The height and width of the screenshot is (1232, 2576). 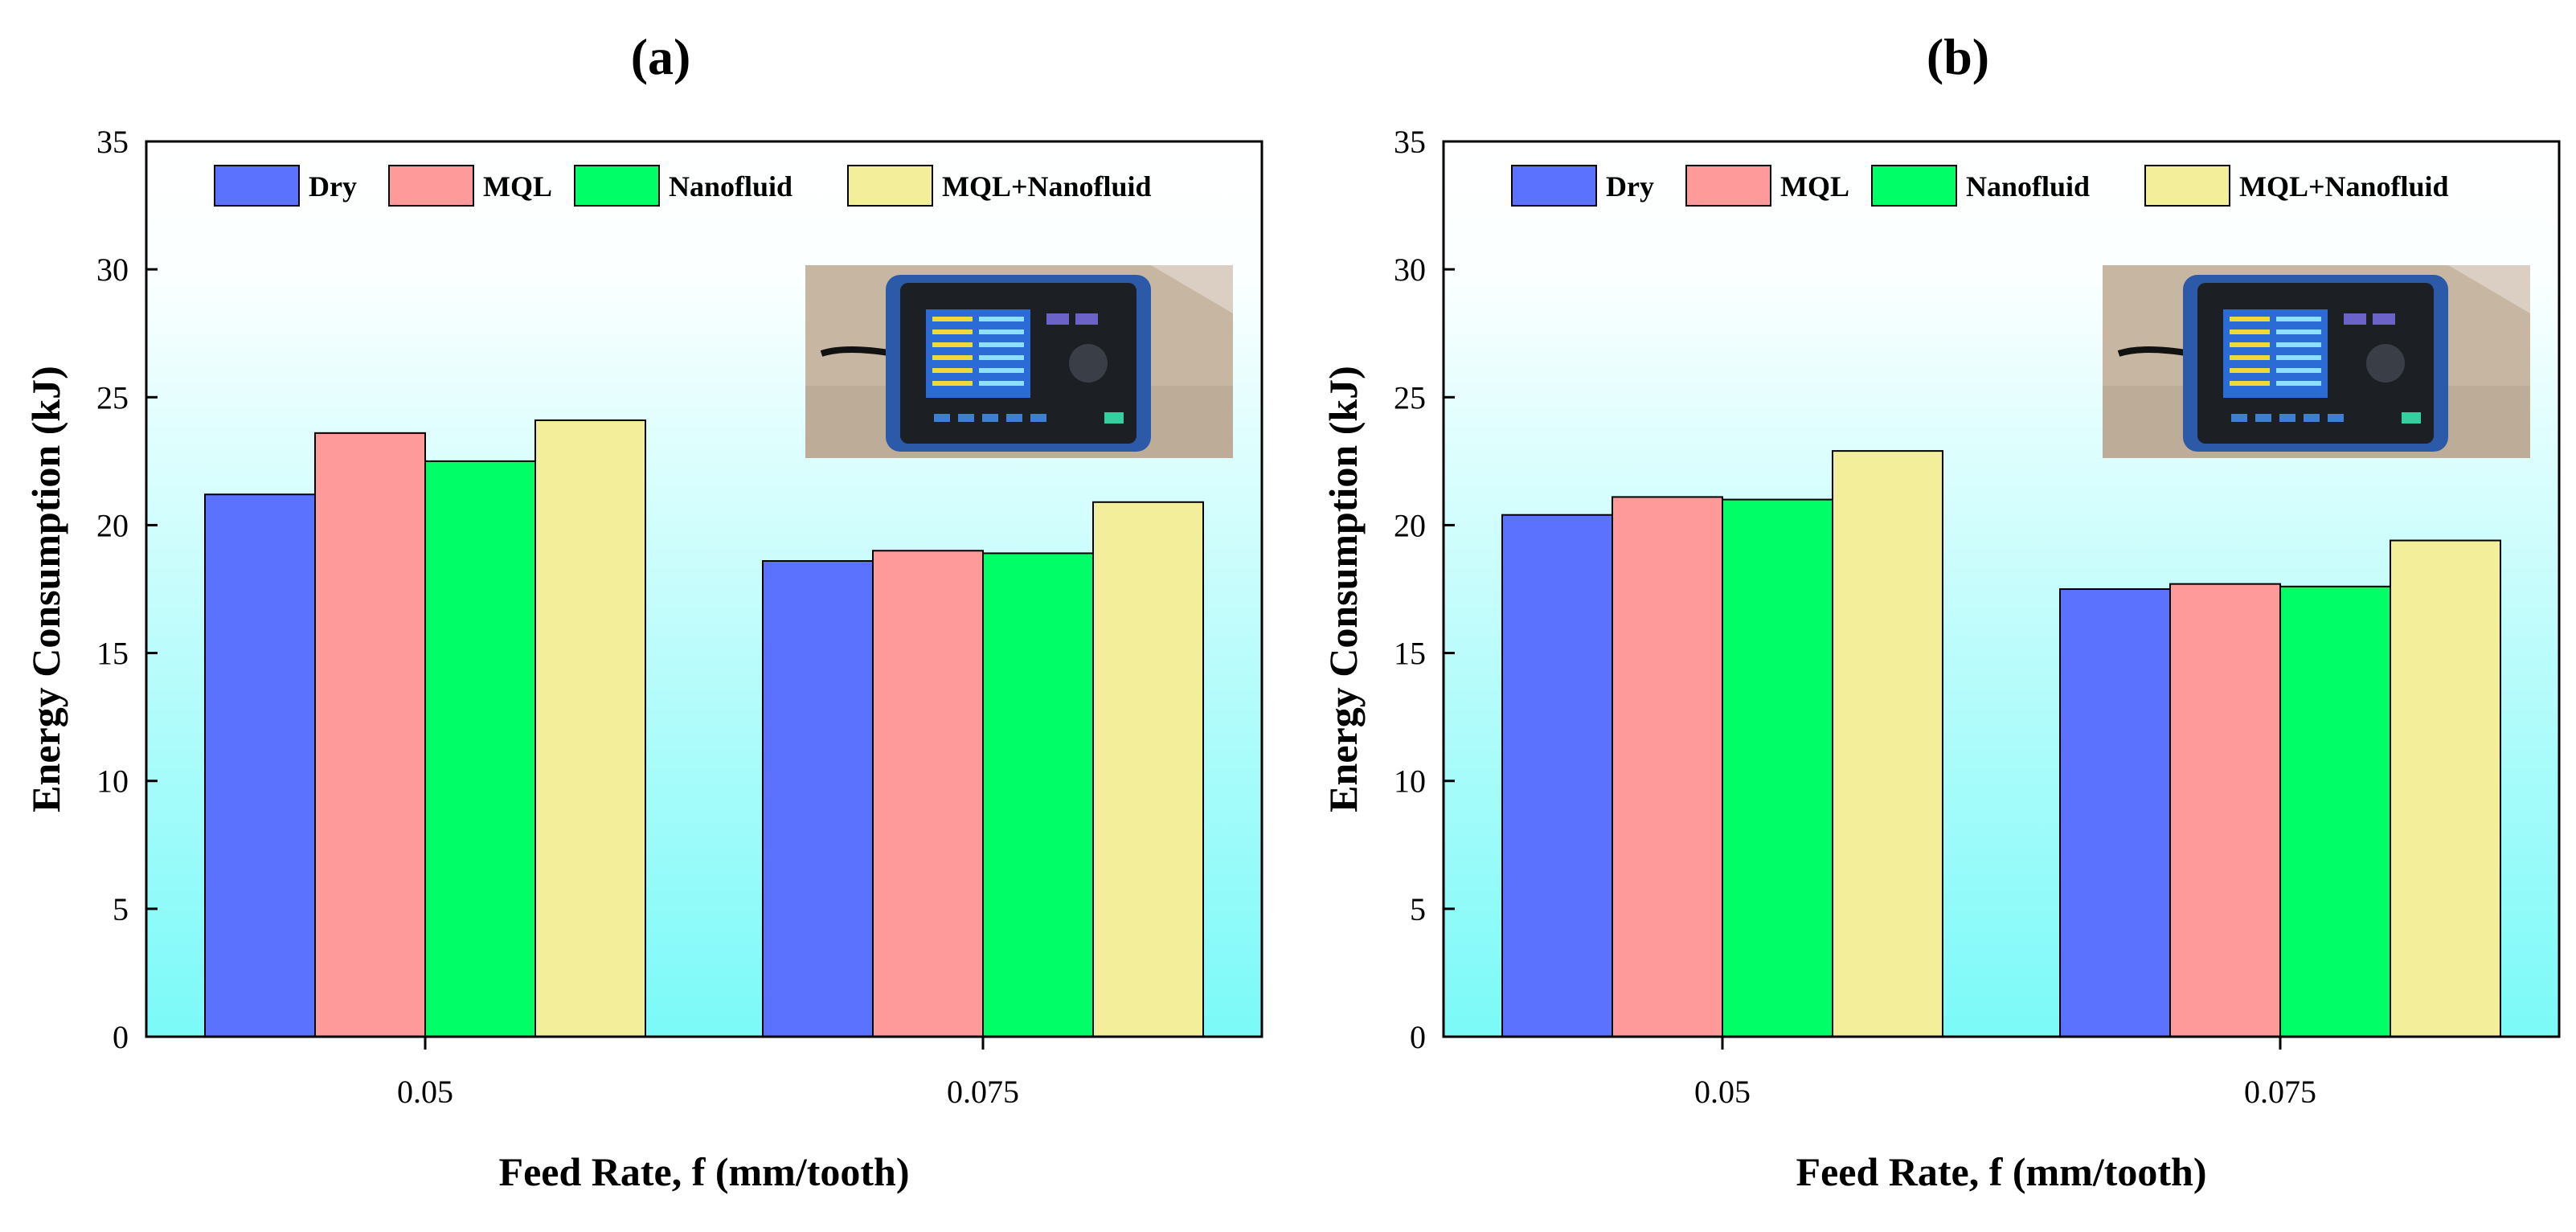 What do you see at coordinates (260, 765) in the screenshot?
I see `bar-dry-0.05` at bounding box center [260, 765].